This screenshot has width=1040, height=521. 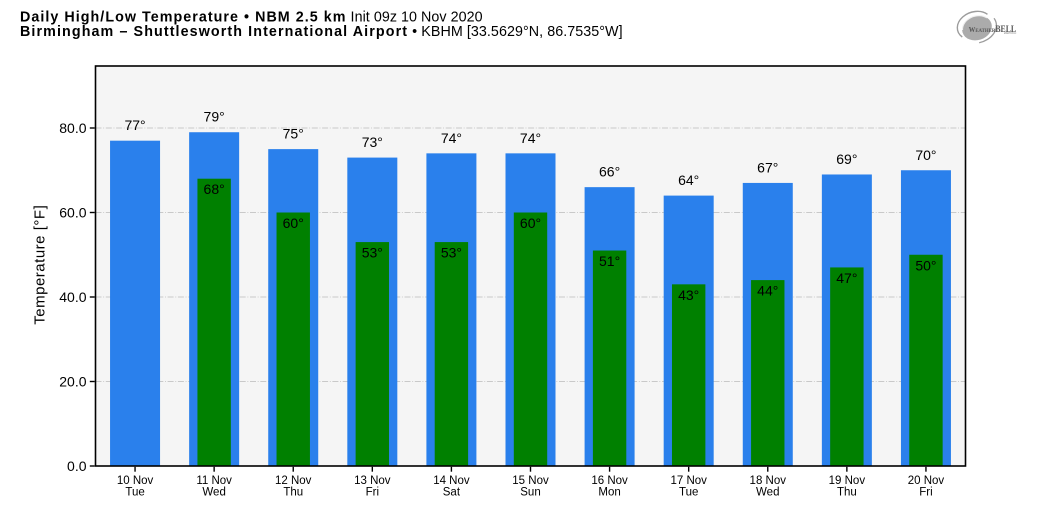 I want to click on svg-text: 73°, so click(x=372, y=142).